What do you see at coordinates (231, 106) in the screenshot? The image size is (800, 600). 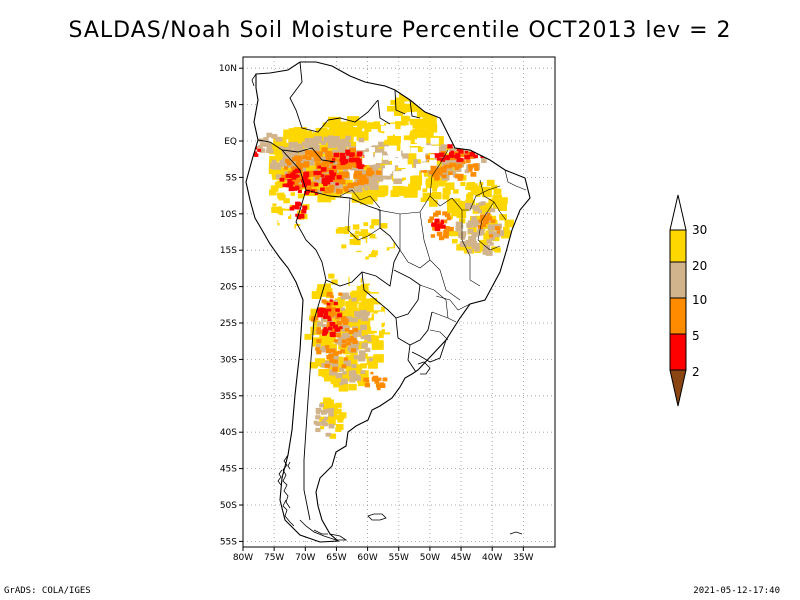 I see `latitude-tick-label: 5N` at bounding box center [231, 106].